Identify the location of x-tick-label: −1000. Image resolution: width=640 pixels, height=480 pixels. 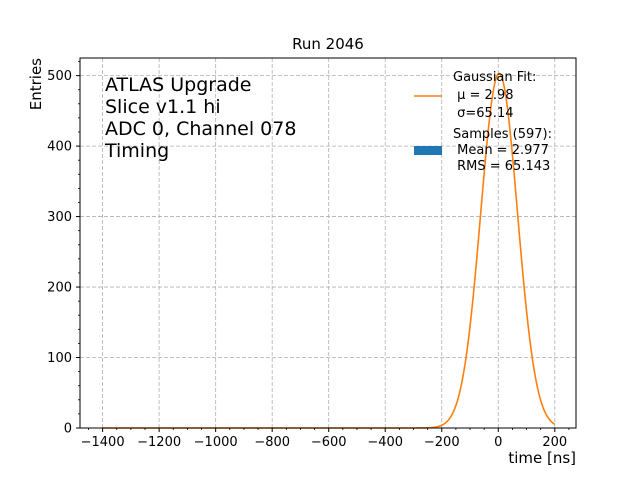
(216, 442).